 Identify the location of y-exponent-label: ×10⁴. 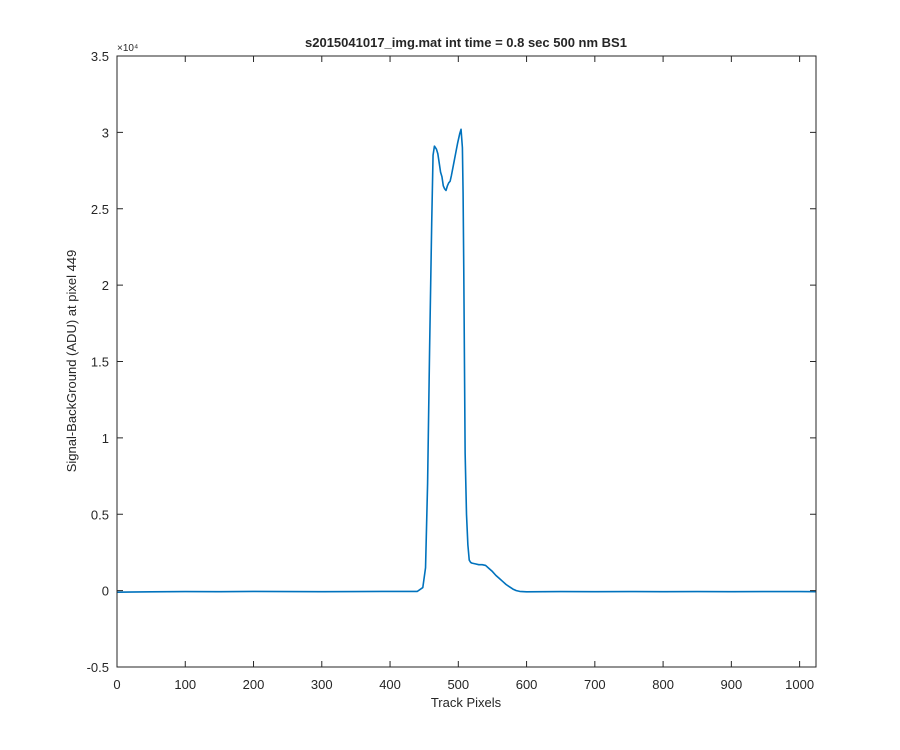
(127, 48).